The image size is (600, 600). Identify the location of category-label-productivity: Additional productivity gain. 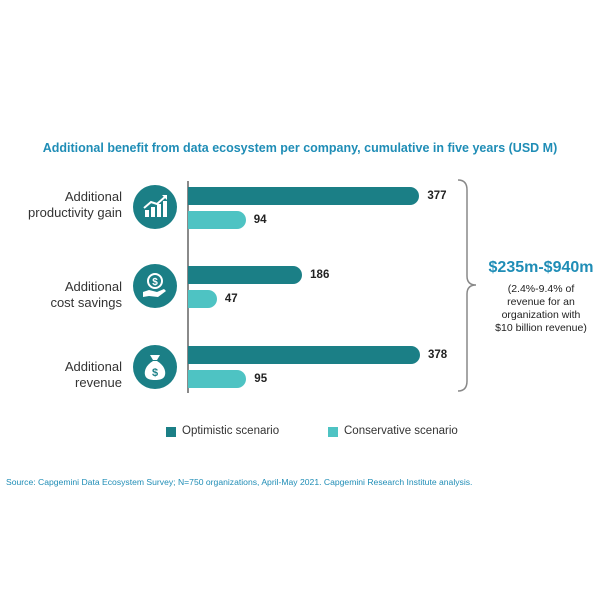
(61, 205).